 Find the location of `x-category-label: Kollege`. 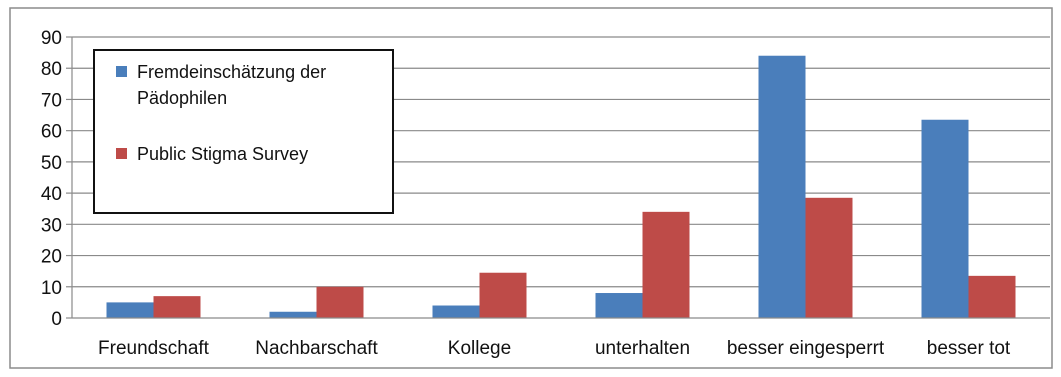

x-category-label: Kollege is located at coordinates (479, 348).